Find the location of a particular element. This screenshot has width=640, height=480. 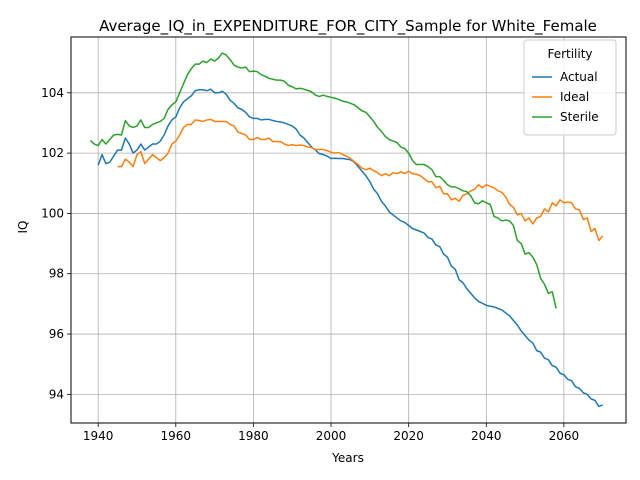

y-tick-label: 96 is located at coordinates (56, 334).